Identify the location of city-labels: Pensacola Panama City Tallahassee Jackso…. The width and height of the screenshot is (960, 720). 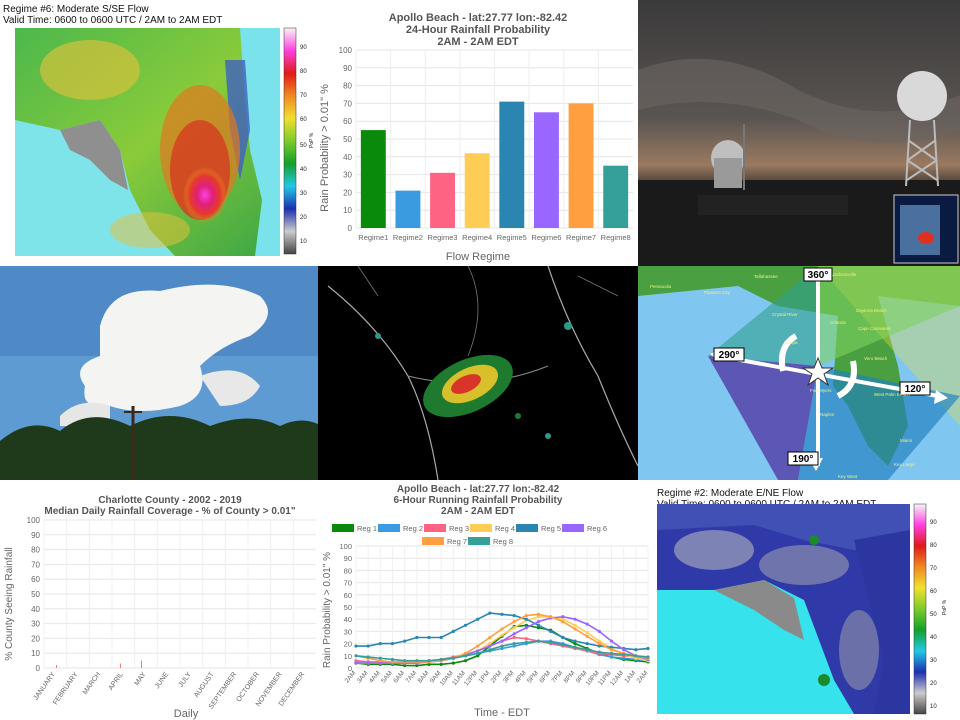
(782, 375).